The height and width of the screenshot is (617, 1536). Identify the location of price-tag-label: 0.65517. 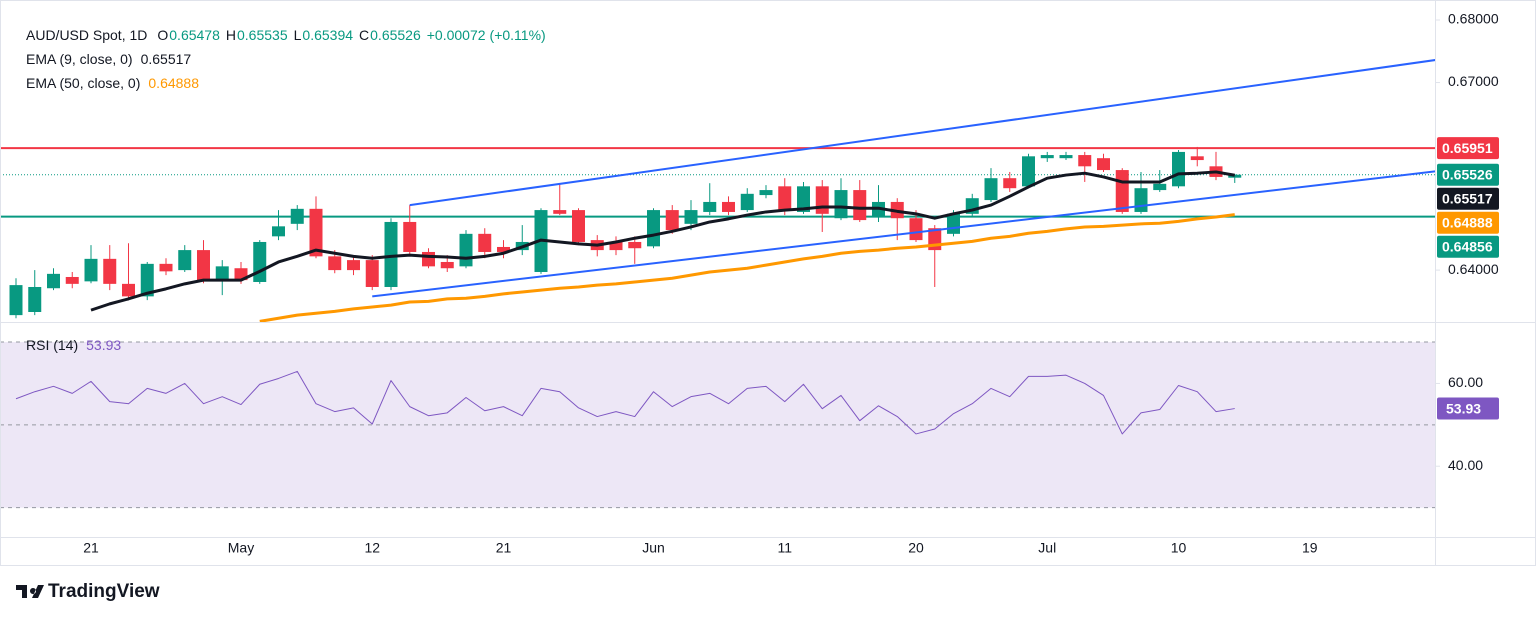
(1467, 198).